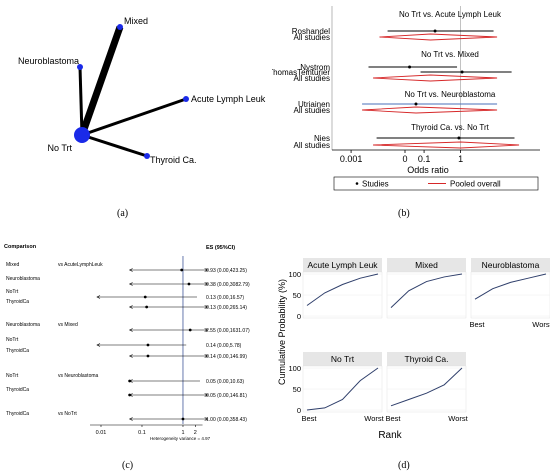 The height and width of the screenshot is (474, 550). I want to click on legend-label: Studies, so click(375, 184).